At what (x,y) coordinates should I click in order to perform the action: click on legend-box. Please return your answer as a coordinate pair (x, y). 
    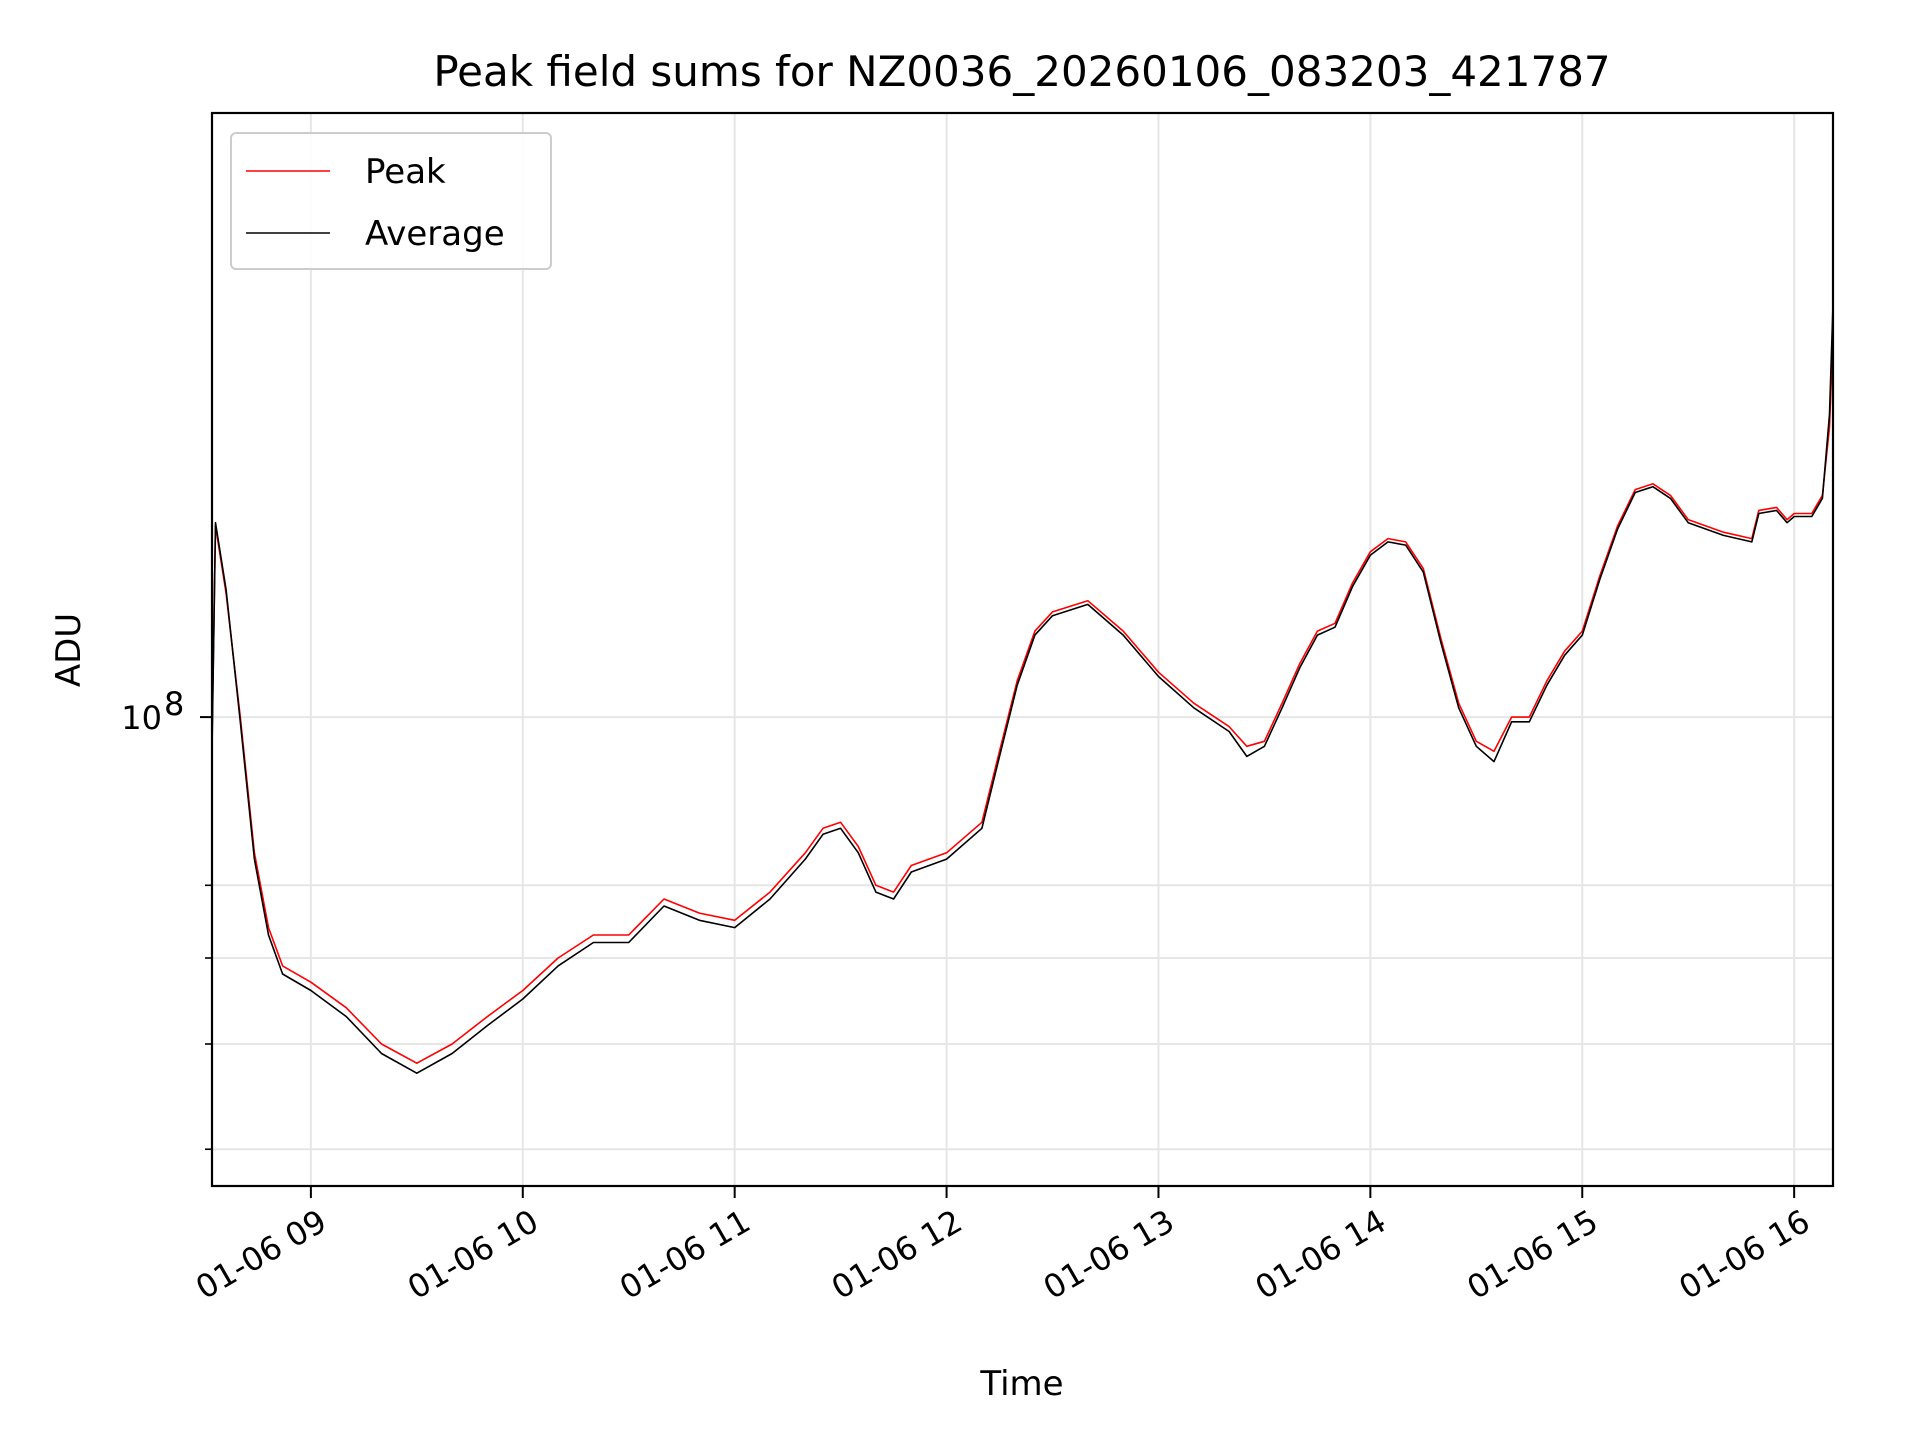
    Looking at the image, I should click on (391, 201).